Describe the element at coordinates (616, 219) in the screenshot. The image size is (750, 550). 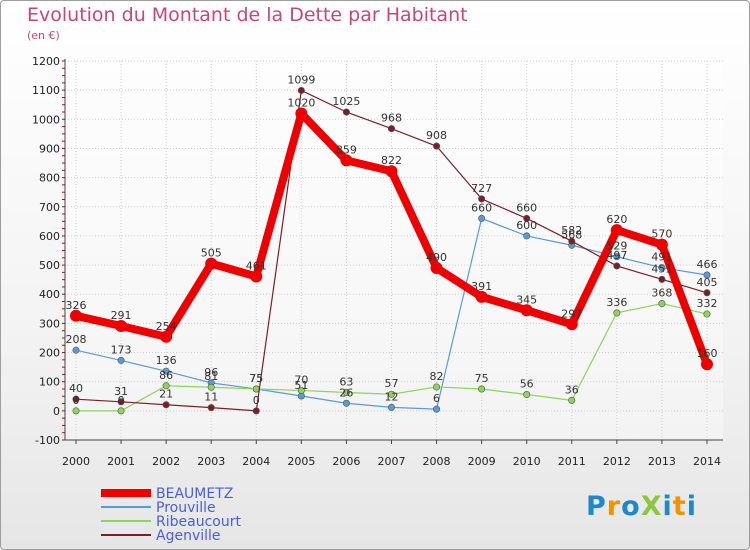
I see `data-label-beaumetz: 620` at that location.